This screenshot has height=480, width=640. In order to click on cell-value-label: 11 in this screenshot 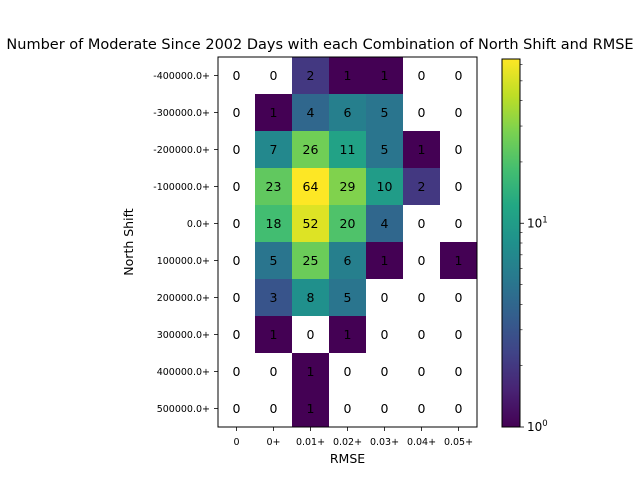, I will do `click(348, 149)`.